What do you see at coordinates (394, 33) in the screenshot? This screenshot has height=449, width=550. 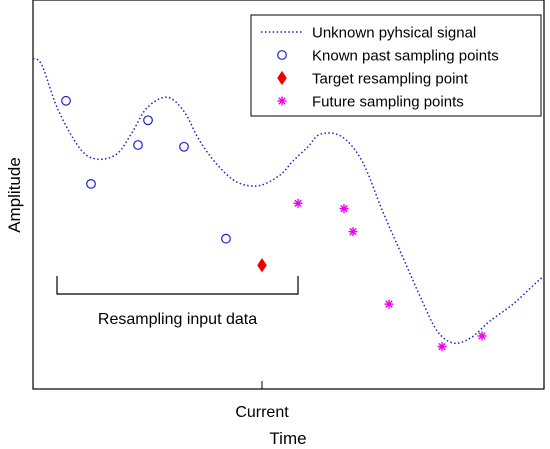 I see `legend-label: Unknown pyhsical signal` at bounding box center [394, 33].